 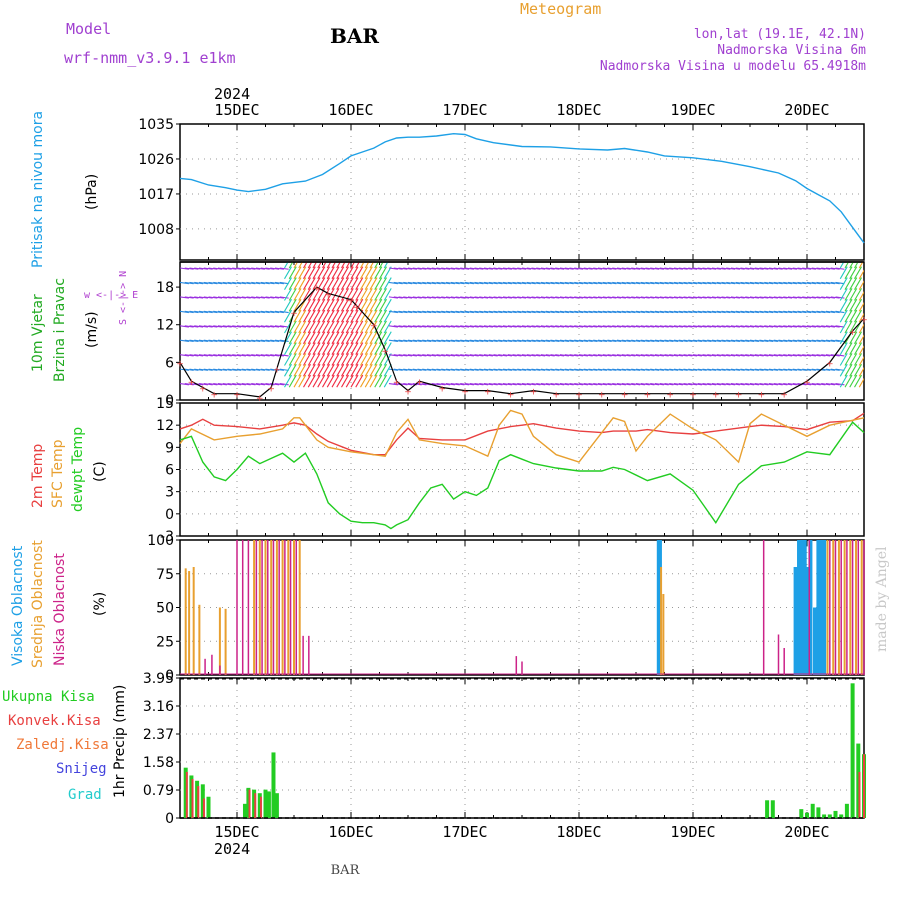 I want to click on precip-legend-frz: Zaledj.Kisa, so click(x=62, y=745).